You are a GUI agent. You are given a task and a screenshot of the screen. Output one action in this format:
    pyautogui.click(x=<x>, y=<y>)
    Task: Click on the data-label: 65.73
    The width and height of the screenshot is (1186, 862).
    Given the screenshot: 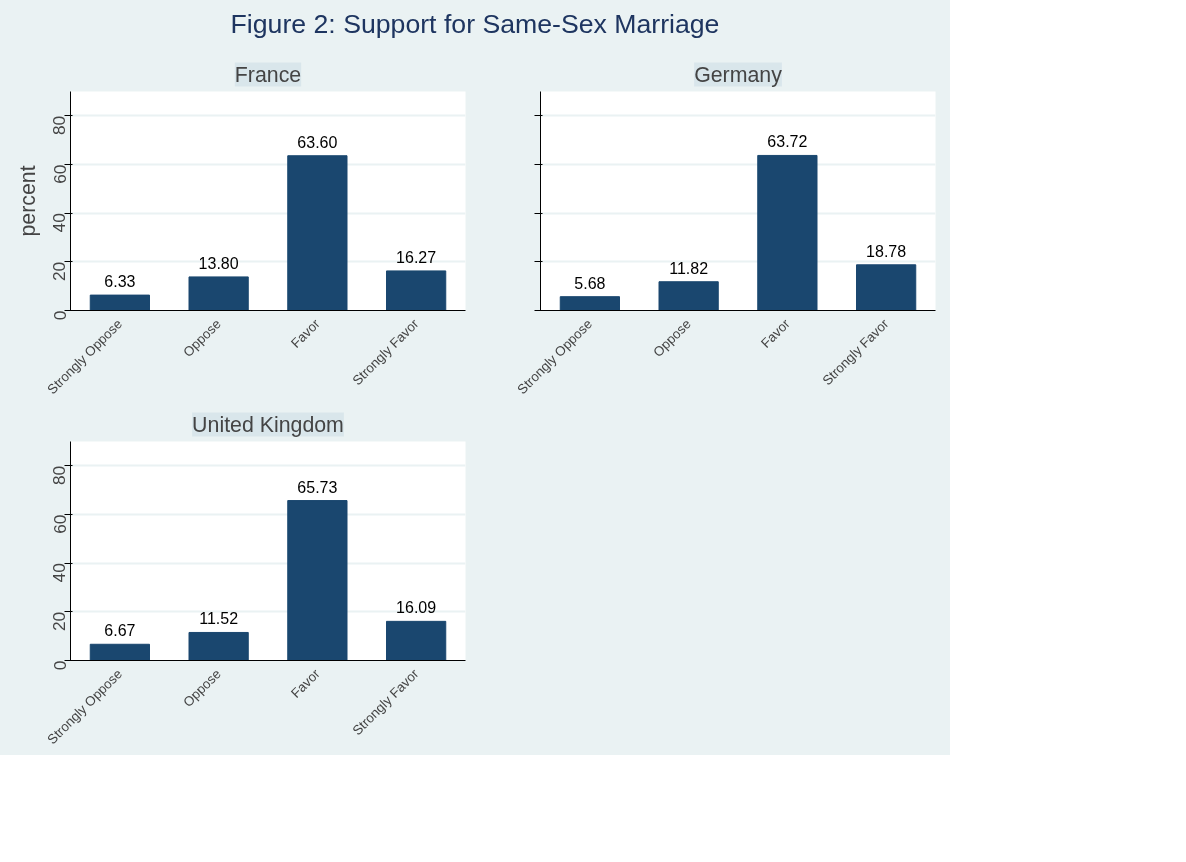 What is the action you would take?
    pyautogui.click(x=317, y=487)
    